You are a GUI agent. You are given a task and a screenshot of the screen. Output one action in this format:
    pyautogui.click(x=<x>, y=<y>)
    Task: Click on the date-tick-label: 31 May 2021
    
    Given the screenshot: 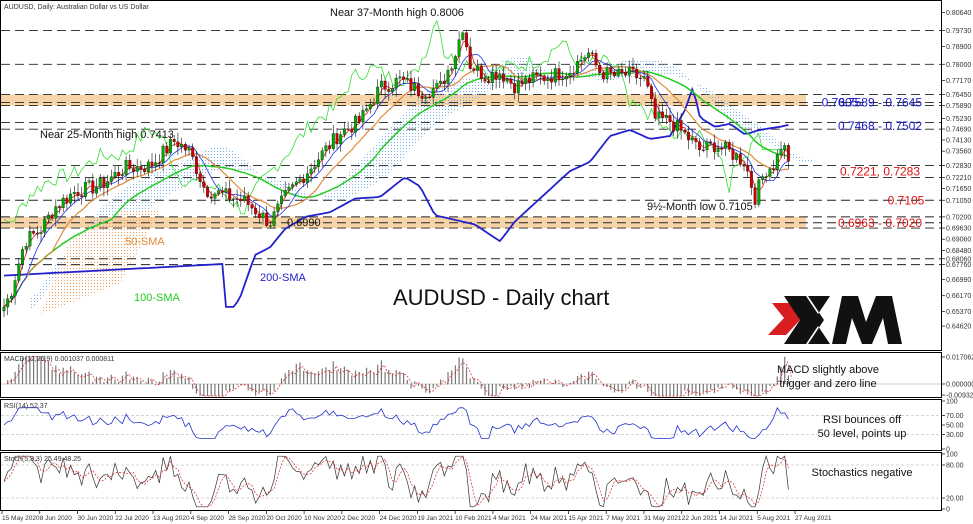 What is the action you would take?
    pyautogui.click(x=663, y=518)
    